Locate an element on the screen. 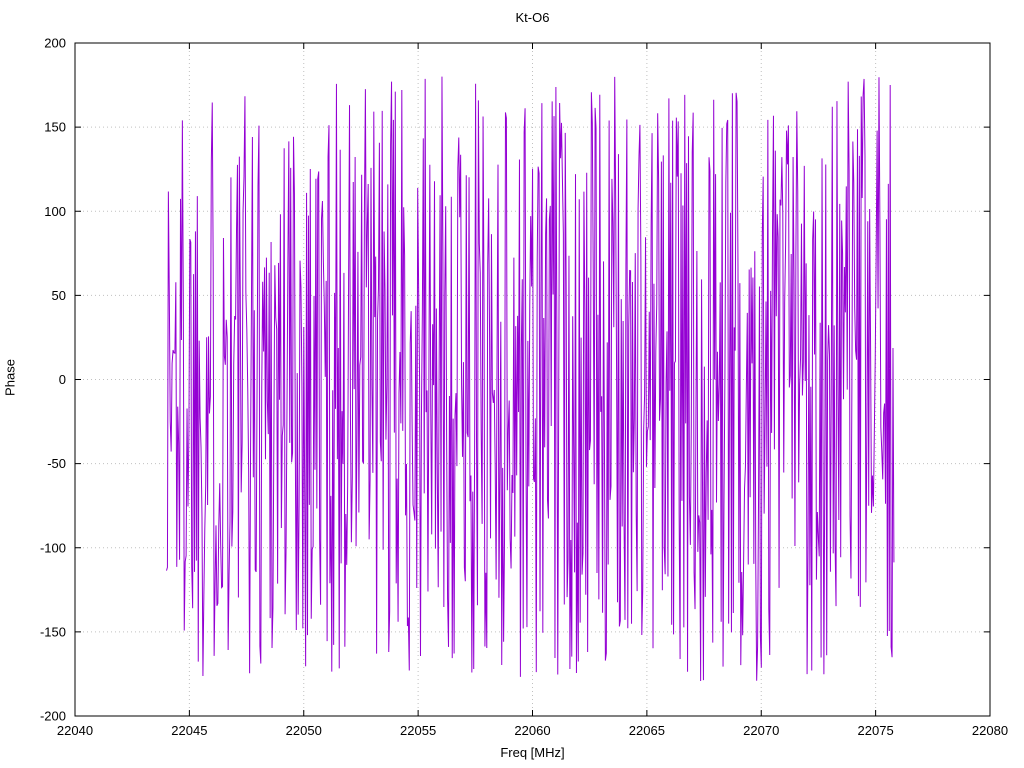 The width and height of the screenshot is (1024, 768). svg-text: 22050 is located at coordinates (304, 730).